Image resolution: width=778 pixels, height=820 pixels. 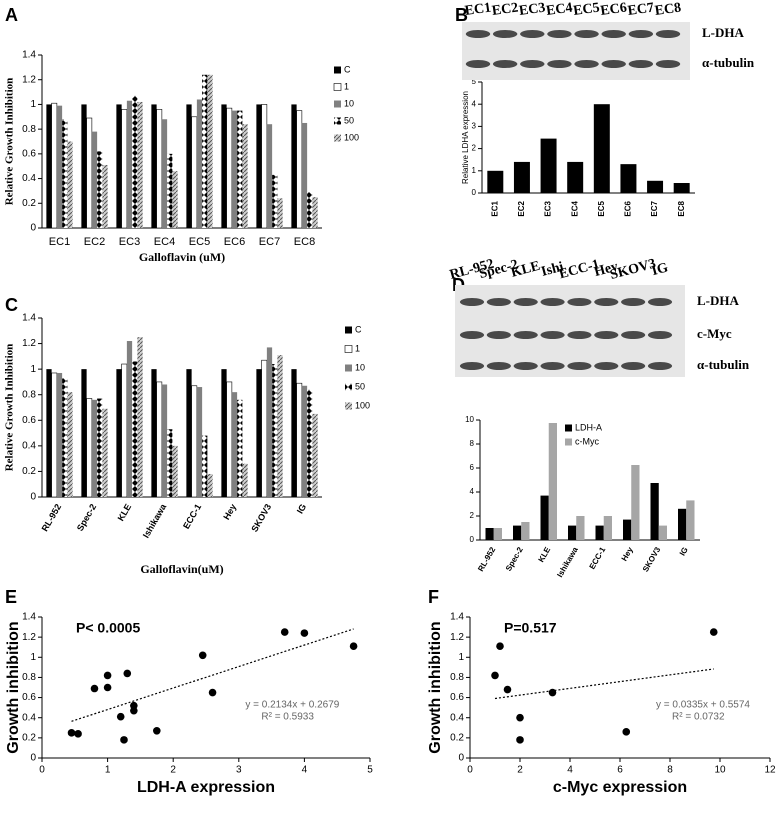 I want to click on y-tick-label: 0.2, so click(x=29, y=471).